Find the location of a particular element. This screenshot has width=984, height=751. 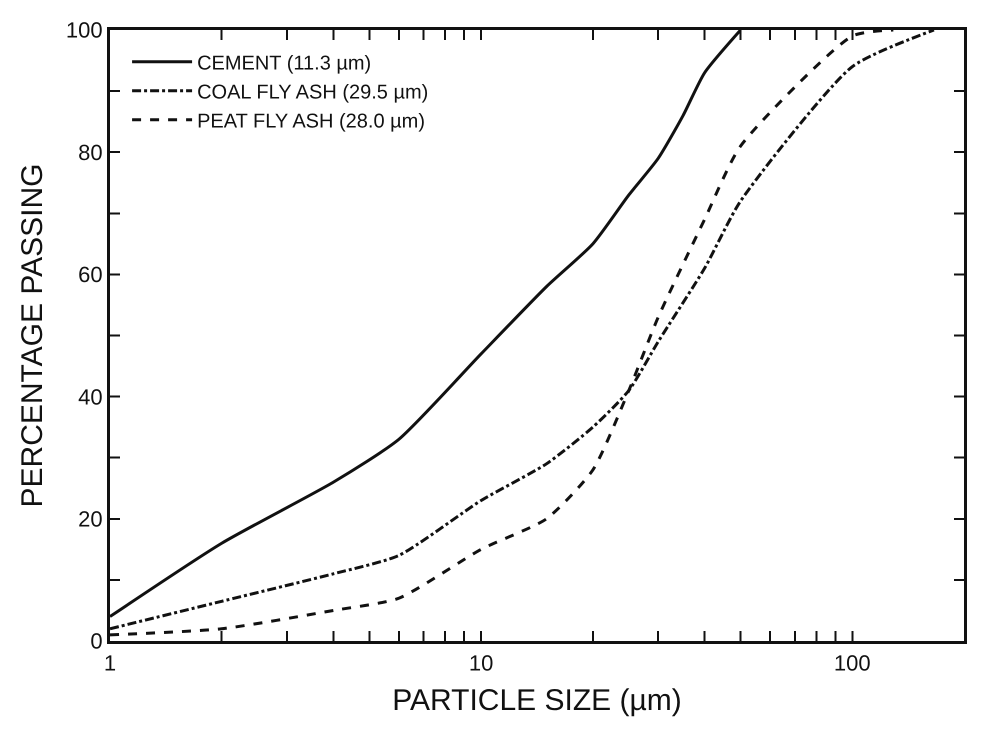

legend-label: COAL FLY ASH (29.5 µm) is located at coordinates (312, 93).